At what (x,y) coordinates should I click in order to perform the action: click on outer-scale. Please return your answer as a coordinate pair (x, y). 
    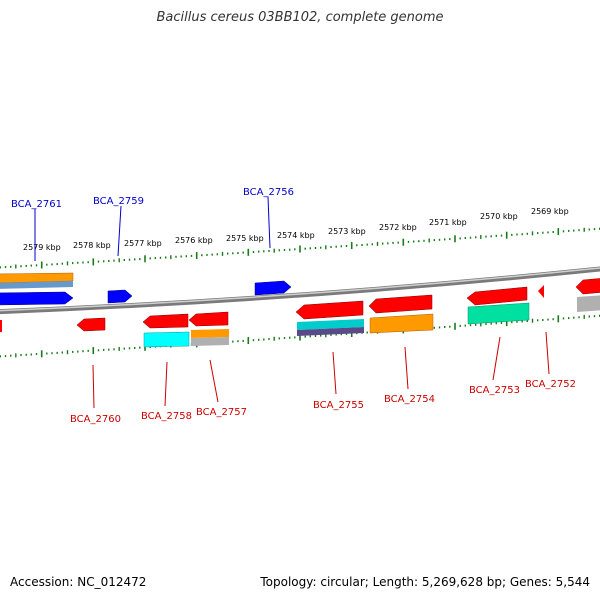
    Looking at the image, I should click on (300, 248).